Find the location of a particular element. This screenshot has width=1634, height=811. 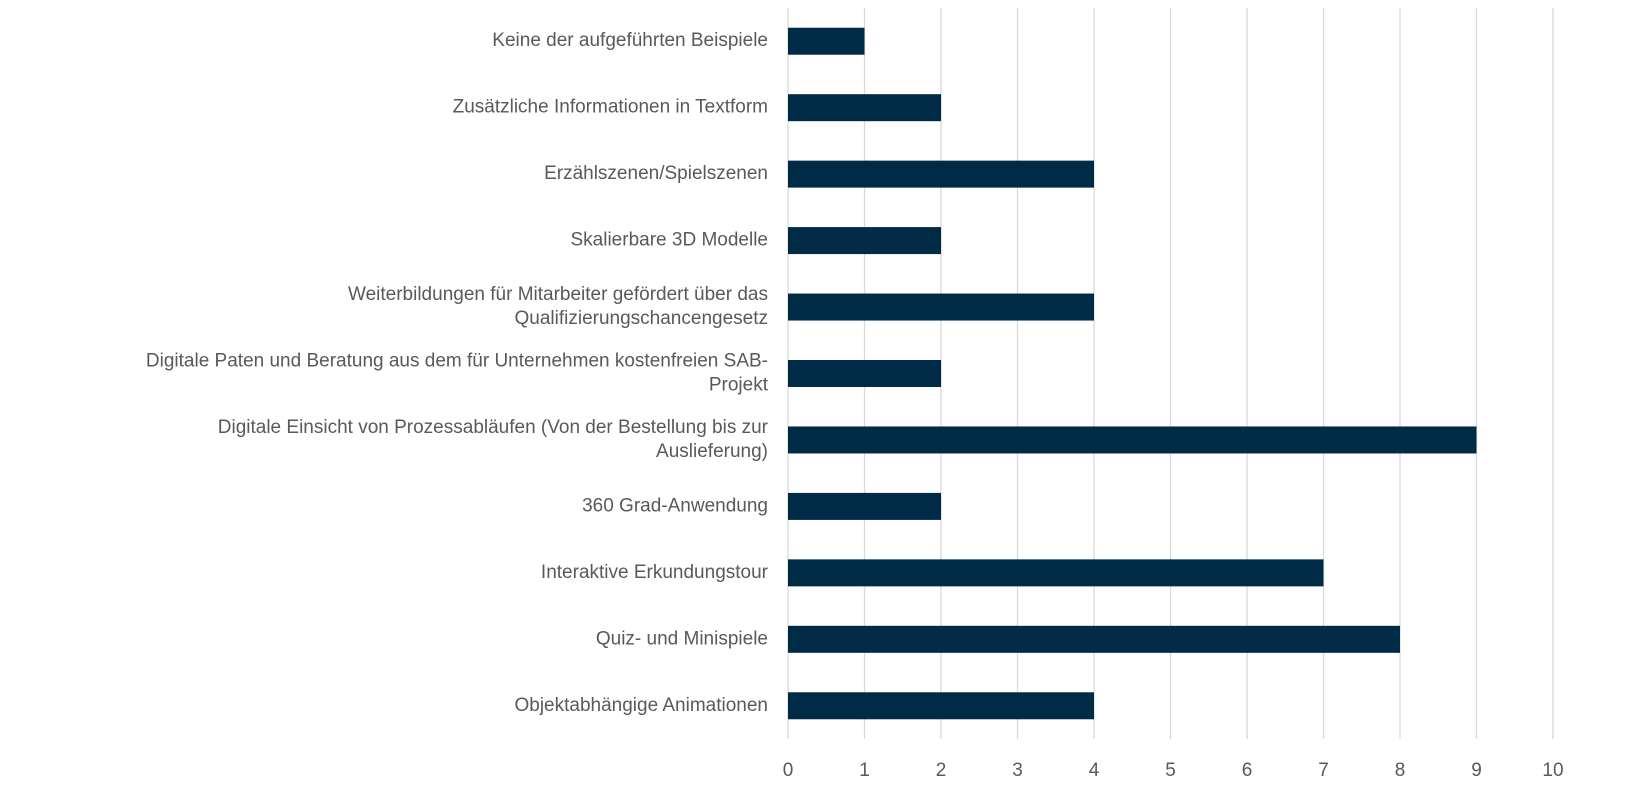

x-tick-label: 10 is located at coordinates (1552, 770).